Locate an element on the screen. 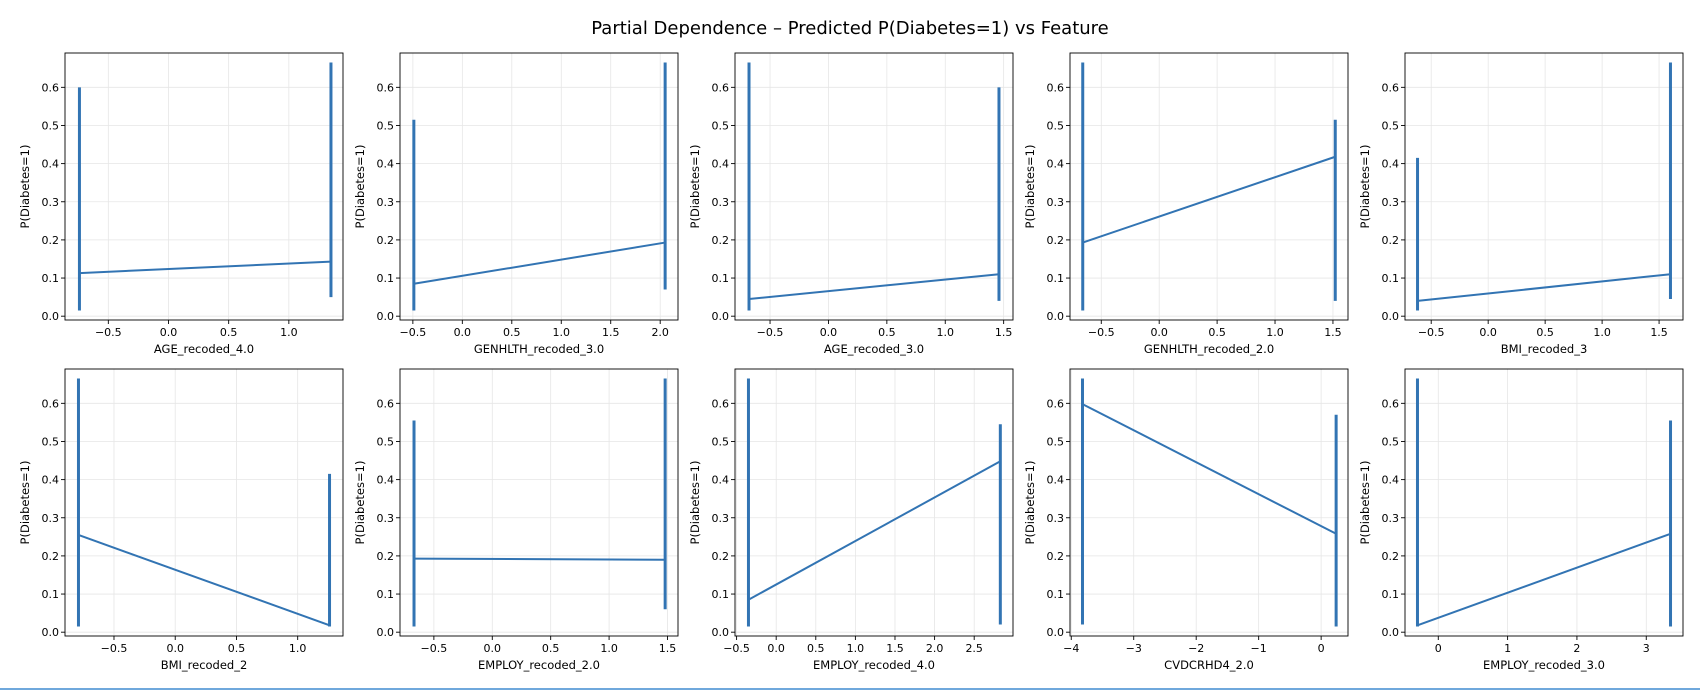 Image resolution: width=1700 pixels, height=692 pixels. bottom-divider is located at coordinates (850, 689).